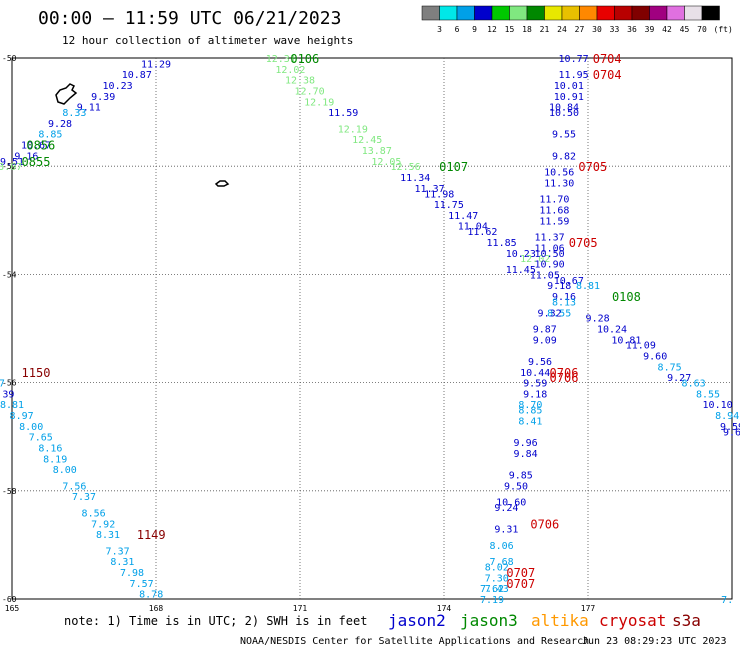 This screenshot has width=740, height=654. What do you see at coordinates (222, 183) in the screenshot?
I see `campbell-island-shape` at bounding box center [222, 183].